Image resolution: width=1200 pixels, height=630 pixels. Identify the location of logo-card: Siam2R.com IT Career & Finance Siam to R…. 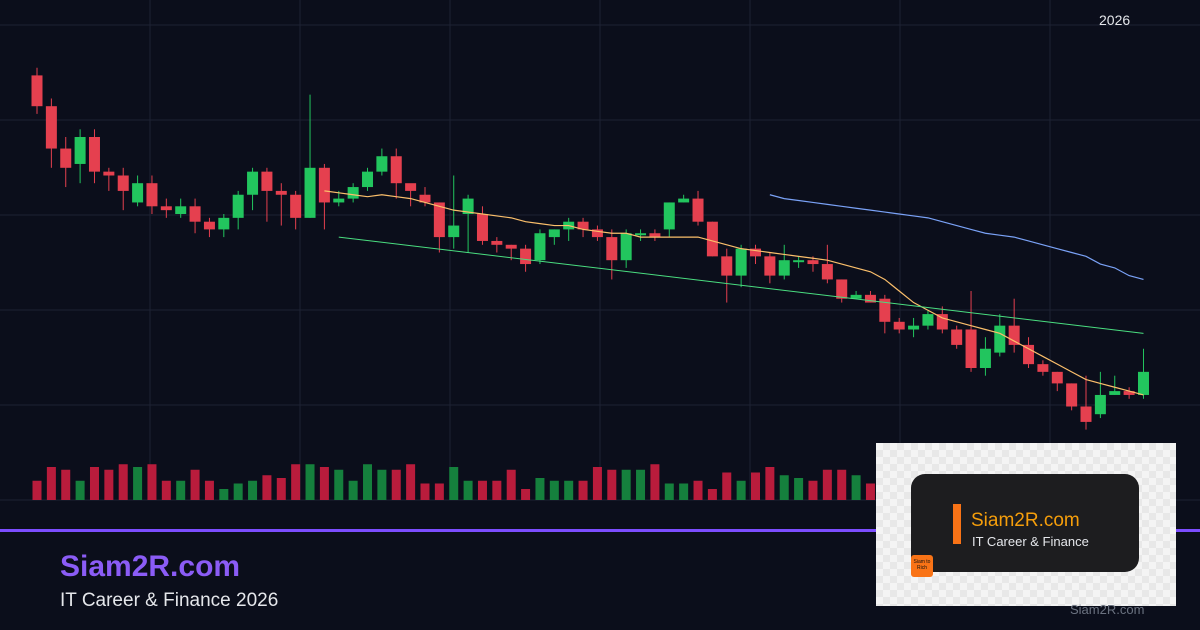
(1025, 525).